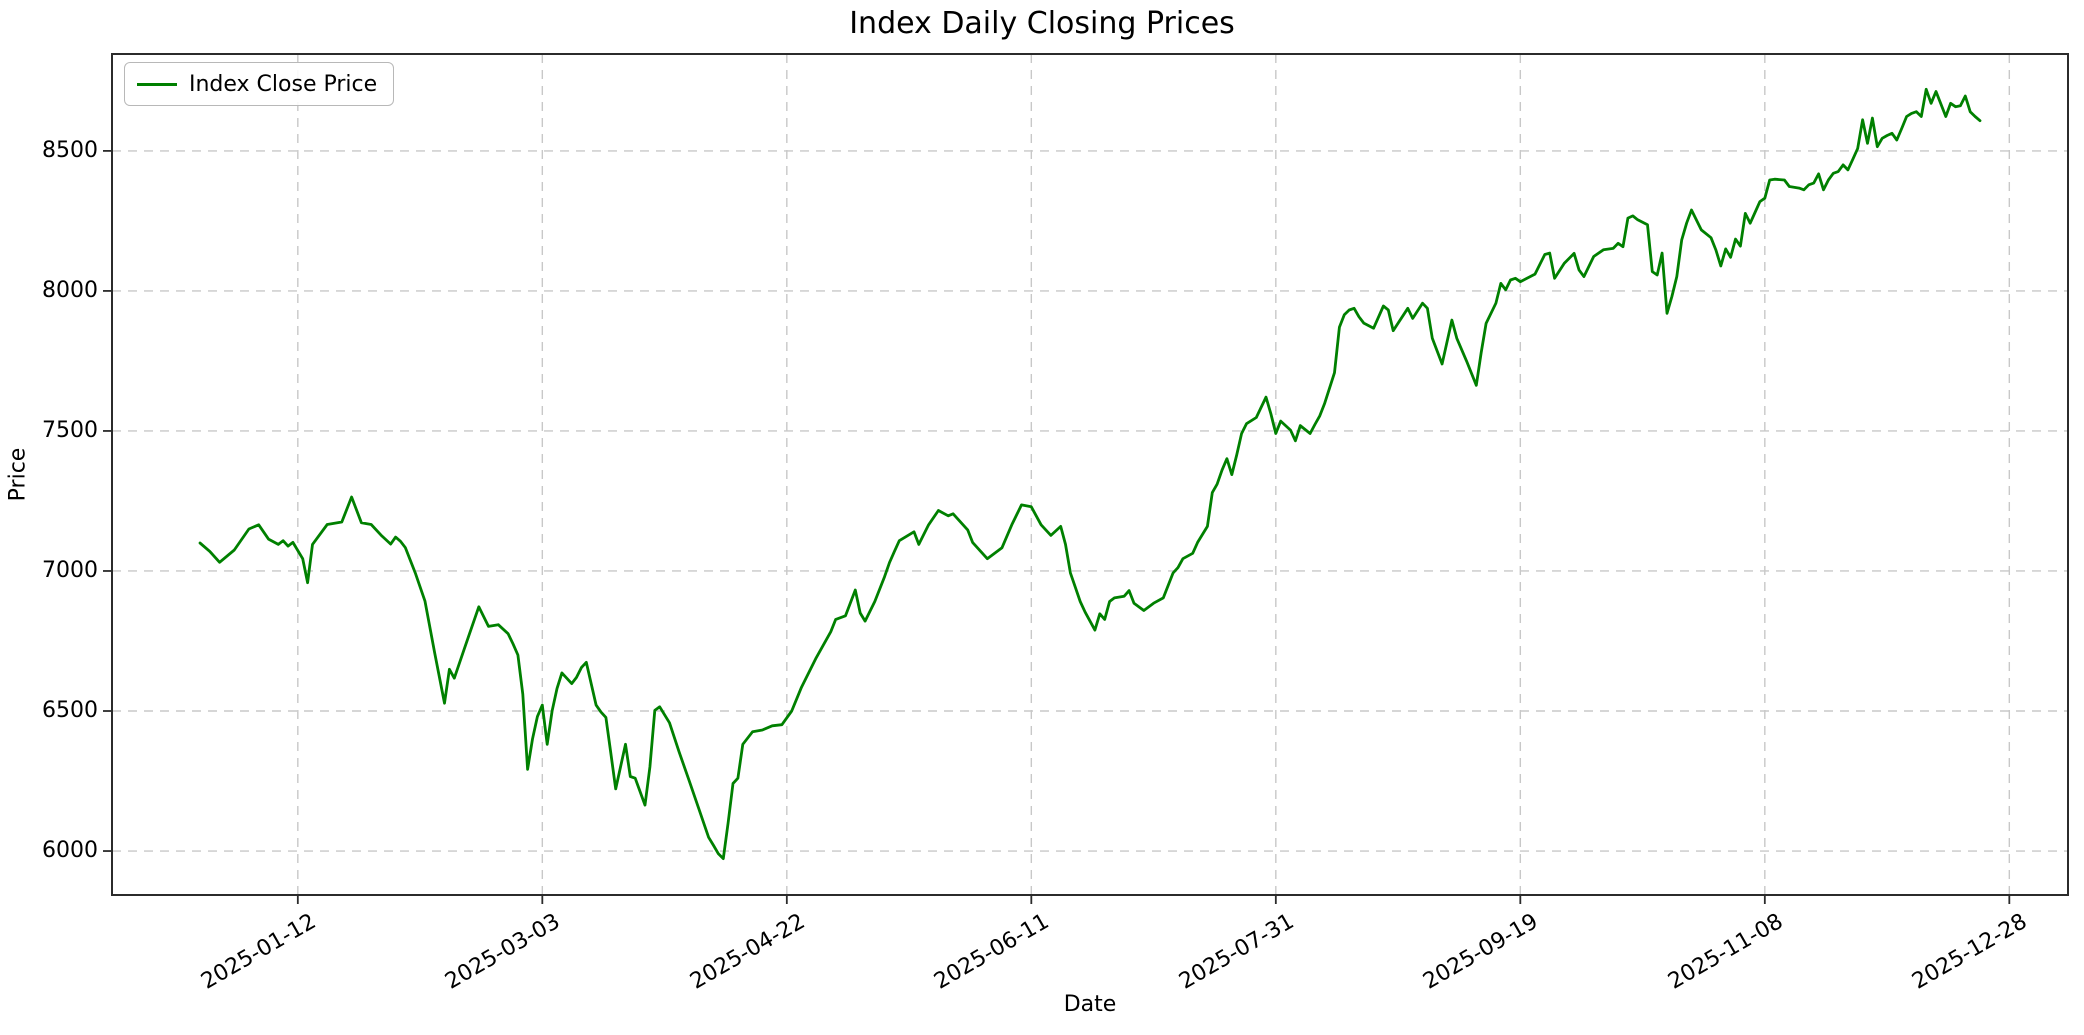 The image size is (2084, 1035). What do you see at coordinates (70, 710) in the screenshot?
I see `y-tick-label: 6500` at bounding box center [70, 710].